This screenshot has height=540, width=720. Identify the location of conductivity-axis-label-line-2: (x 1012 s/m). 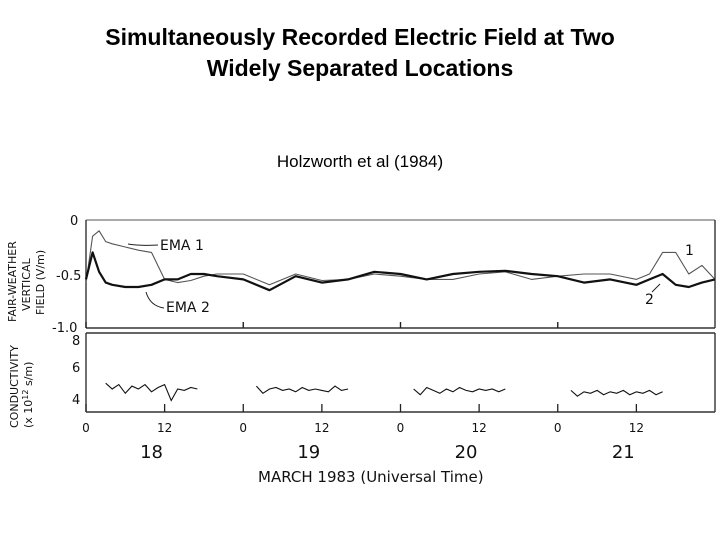
(28, 395).